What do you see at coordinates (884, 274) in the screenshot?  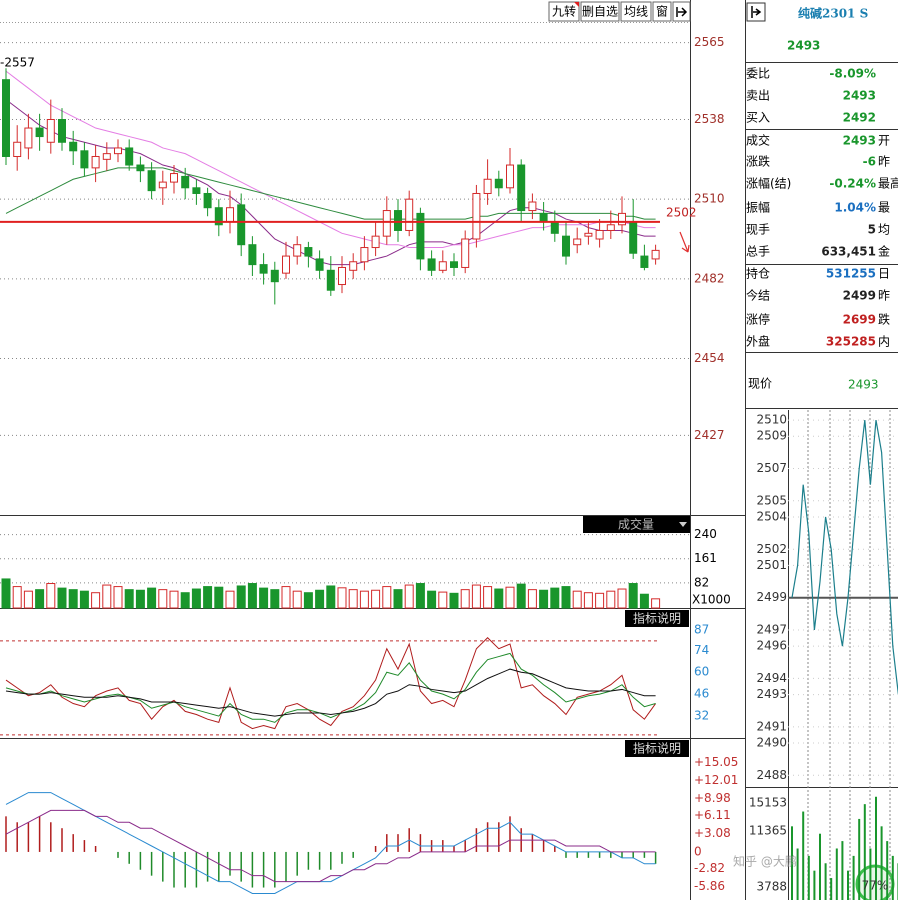 I see `row-side-label: 日` at bounding box center [884, 274].